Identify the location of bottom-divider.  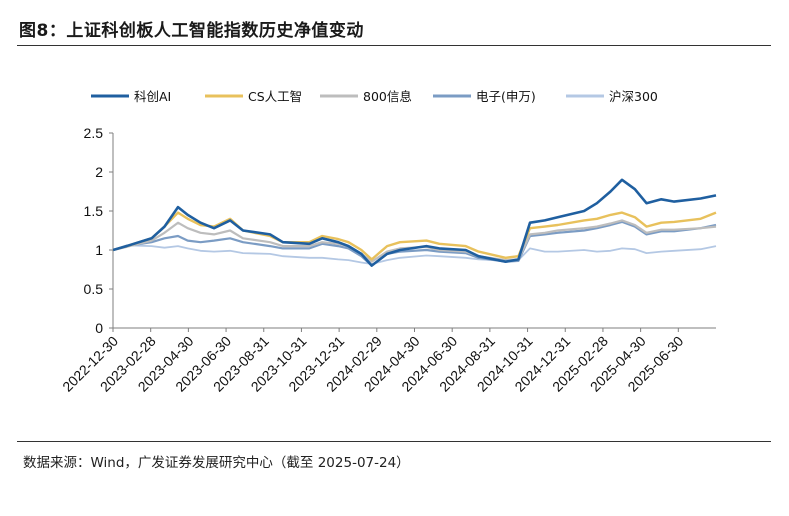
(394, 441).